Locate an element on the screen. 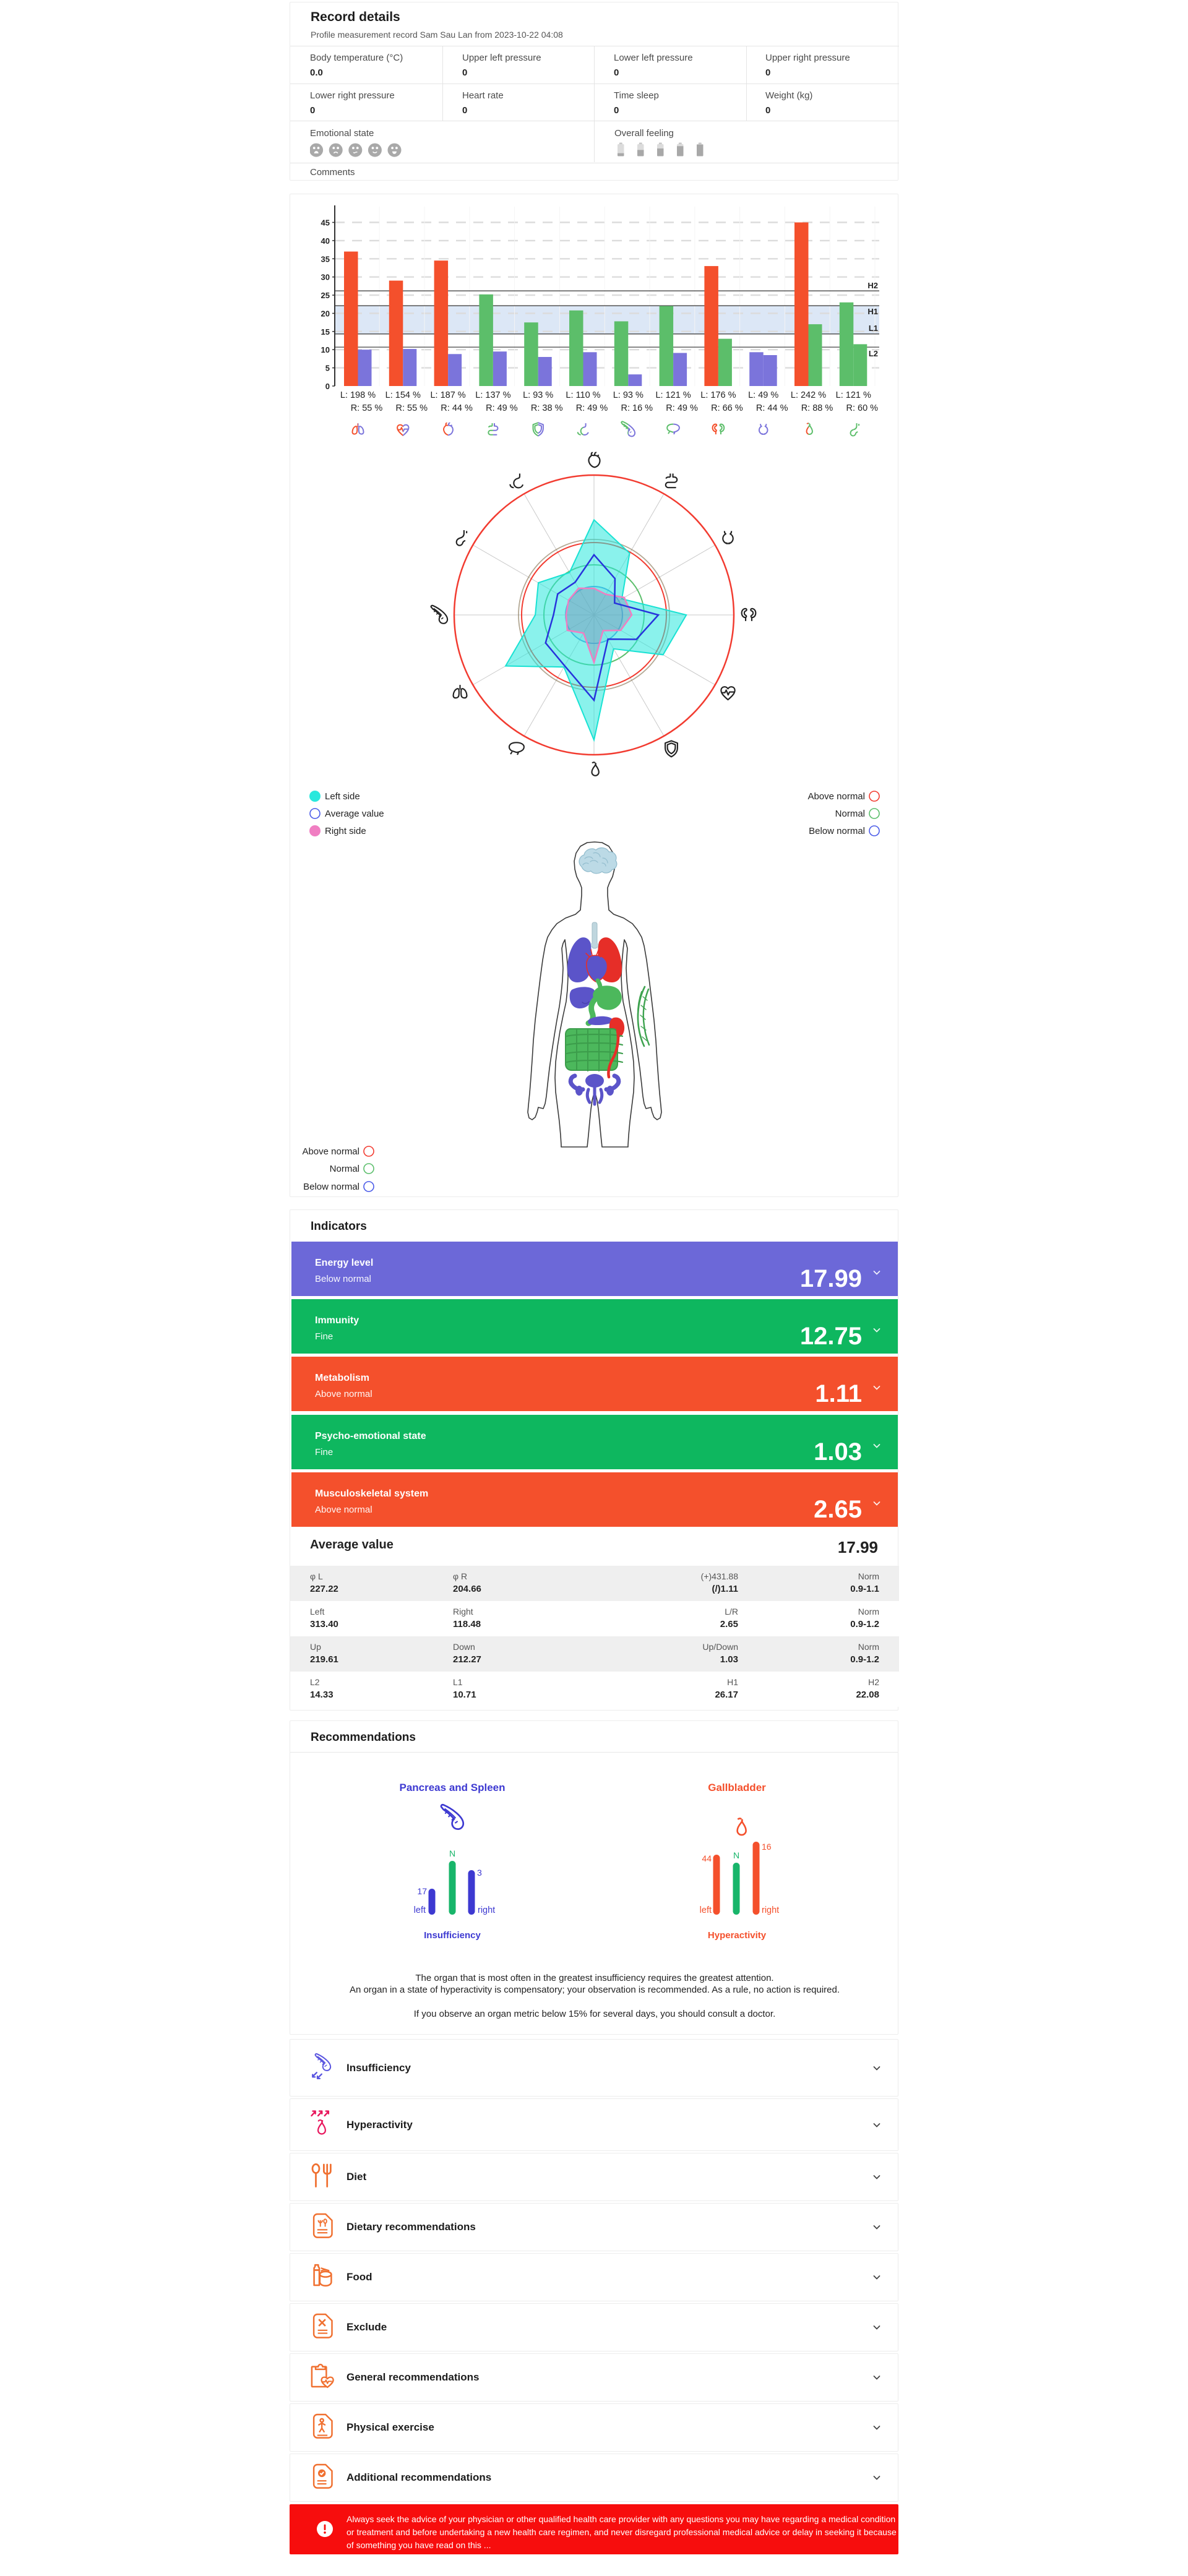 This screenshot has height=2576, width=1188. svg-text: 30 is located at coordinates (325, 277).